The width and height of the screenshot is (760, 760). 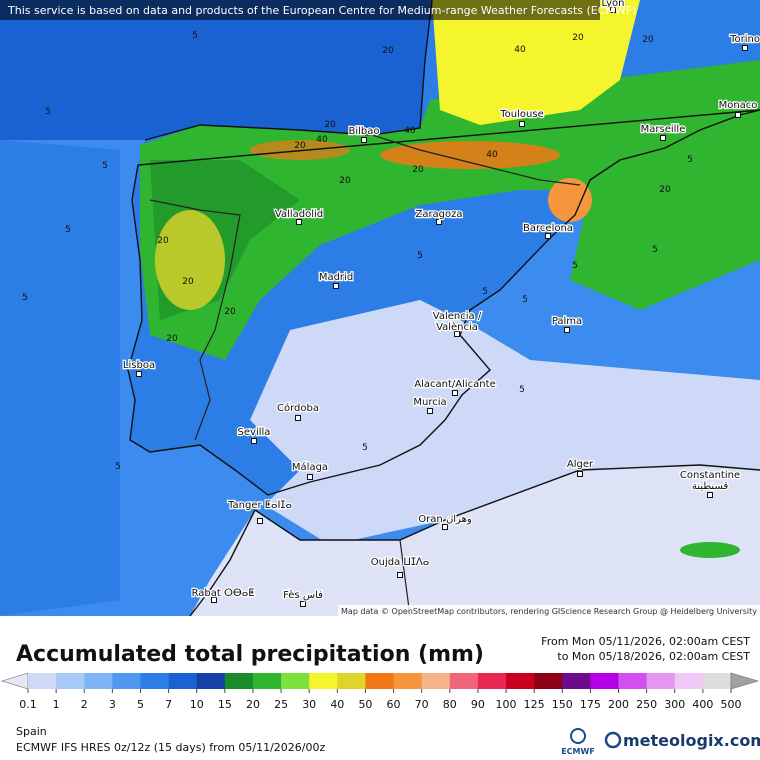 I want to click on land-africa, so click(x=475, y=540).